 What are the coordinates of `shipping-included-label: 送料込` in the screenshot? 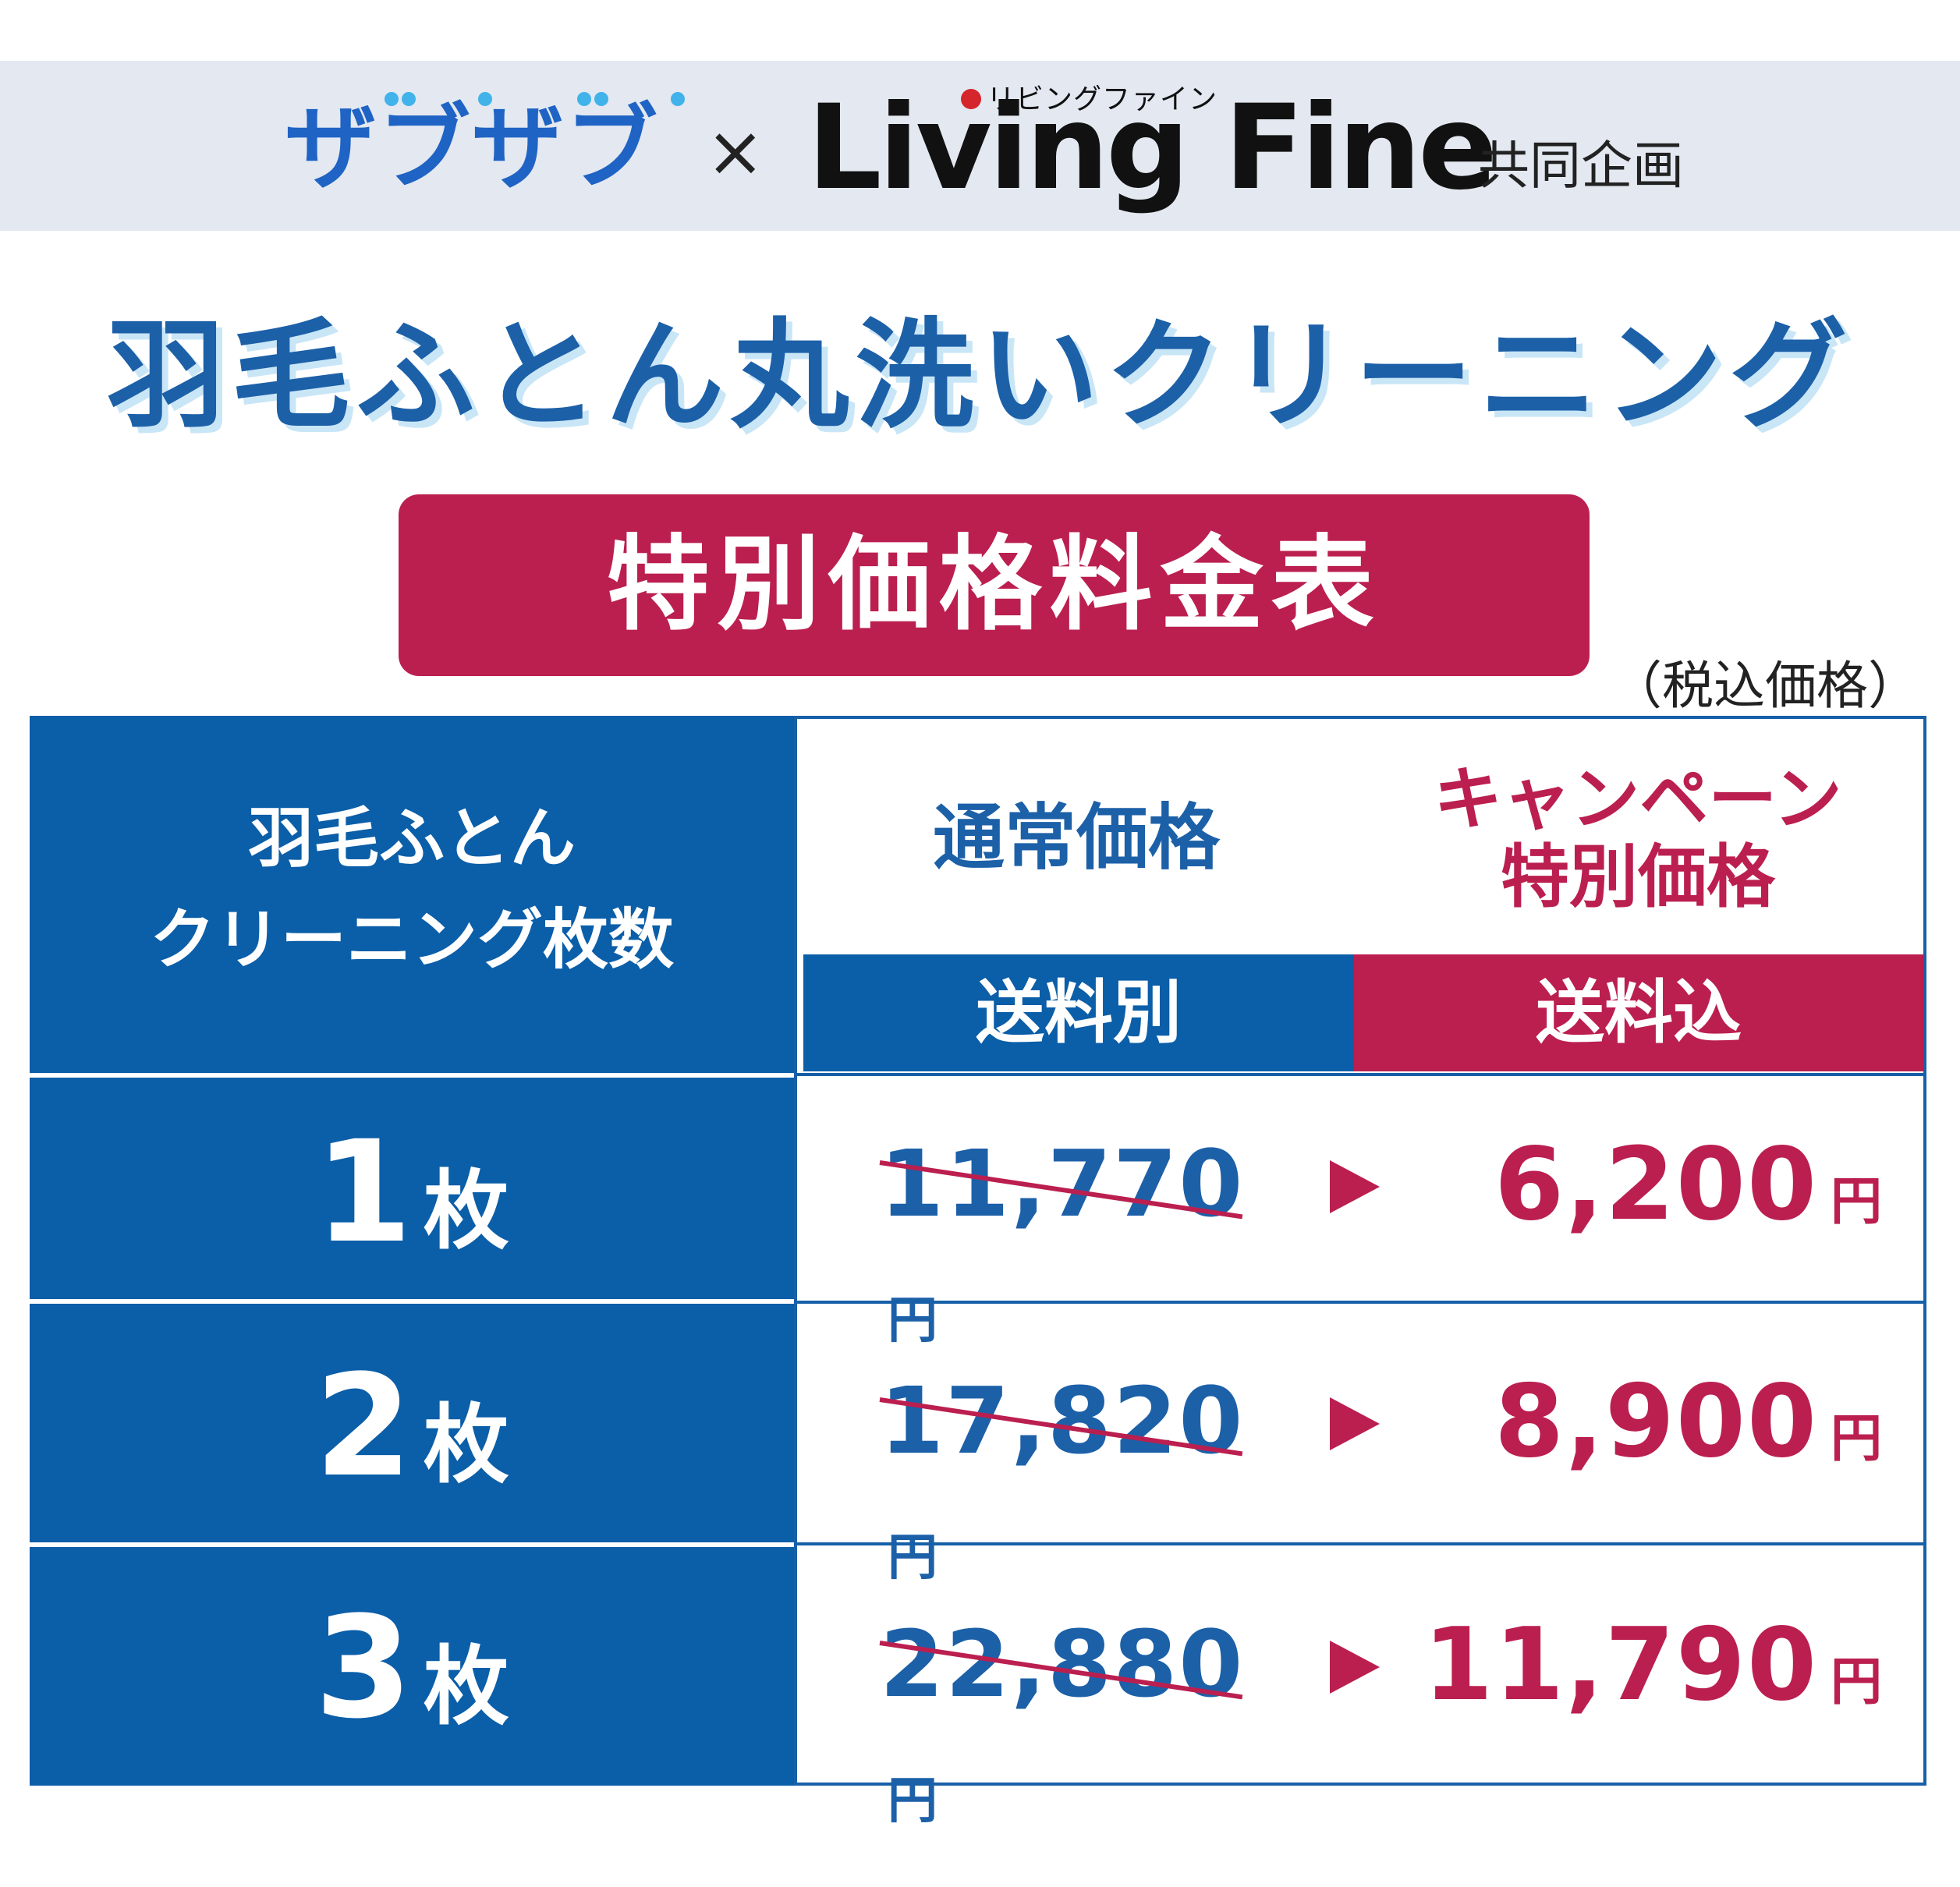 It's located at (1639, 1012).